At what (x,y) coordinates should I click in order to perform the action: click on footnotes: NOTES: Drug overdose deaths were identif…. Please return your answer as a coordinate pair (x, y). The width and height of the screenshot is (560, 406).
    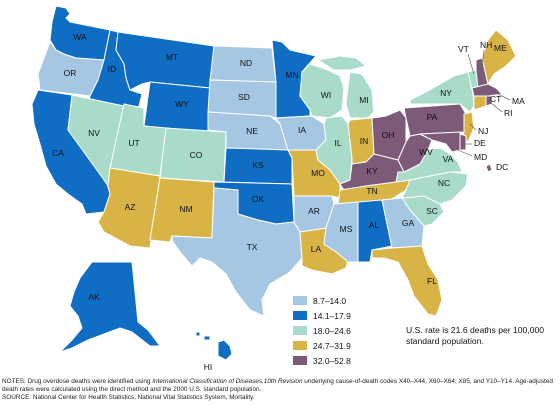
    Looking at the image, I should click on (280, 390).